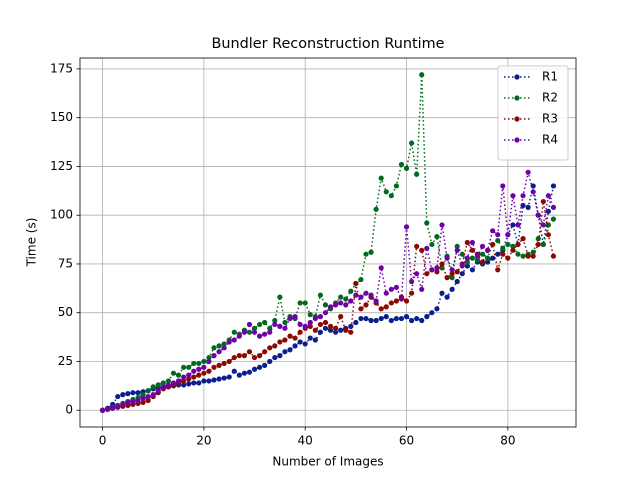  Describe the element at coordinates (65, 361) in the screenshot. I see `y-tick-label: 25` at that location.